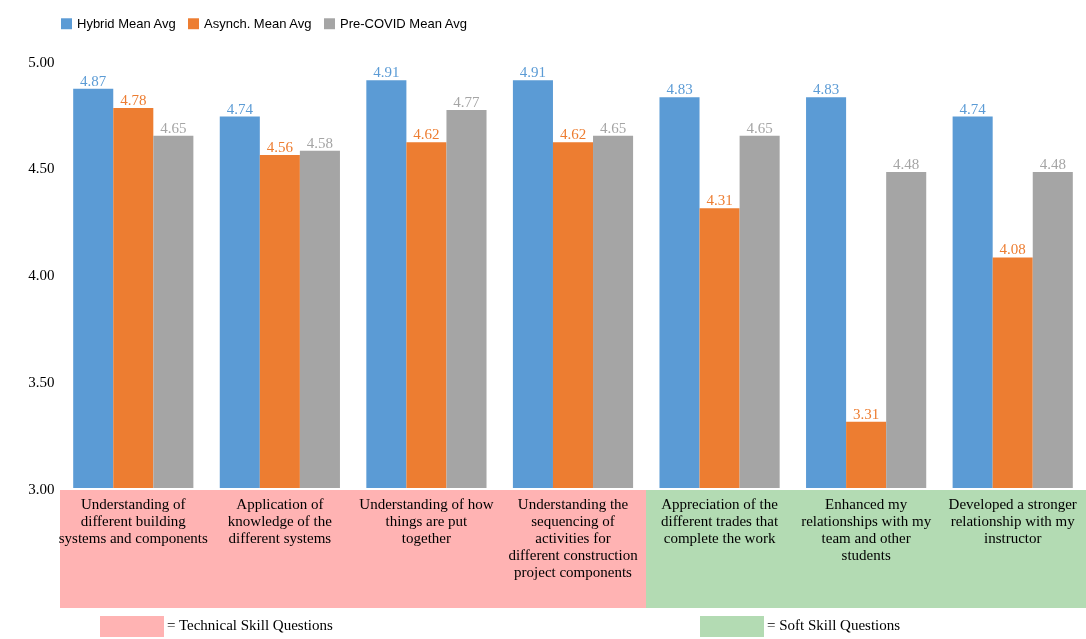 This screenshot has height=639, width=1086. Describe the element at coordinates (1012, 520) in the screenshot. I see `x-tick-label: Developed a stronger relationship with my instructor` at that location.